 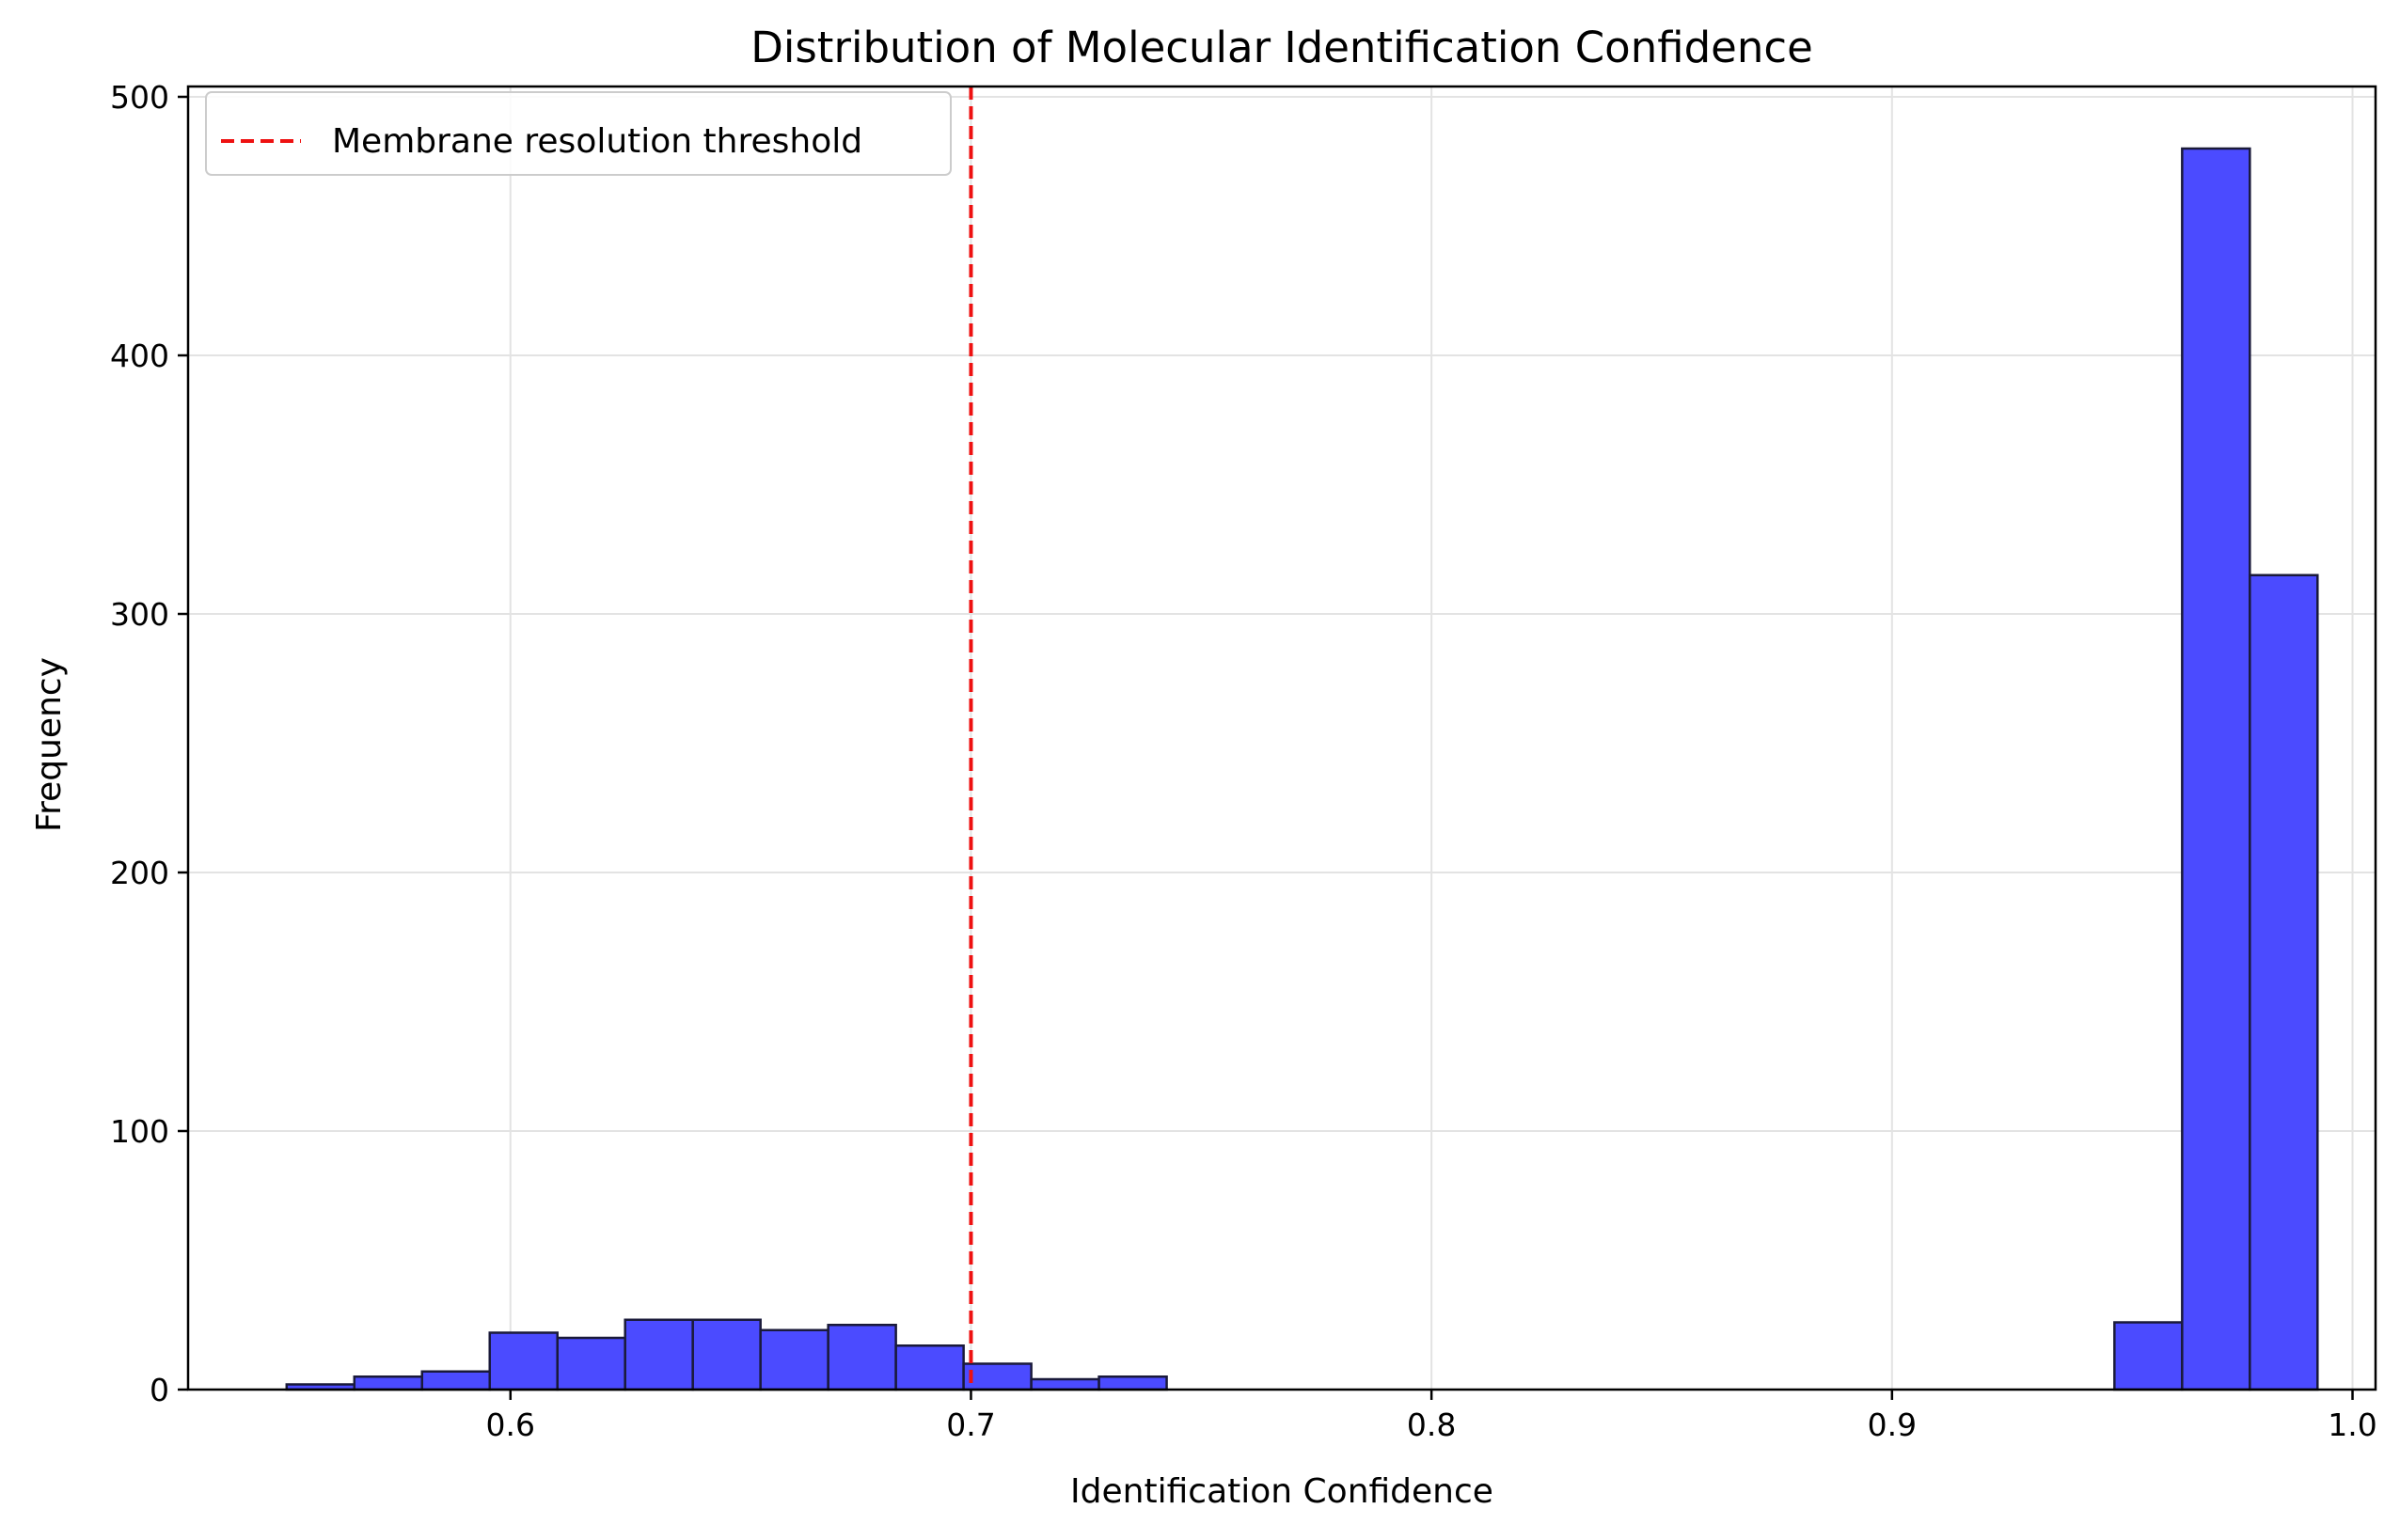 What do you see at coordinates (139, 873) in the screenshot?
I see `y-tick-label: 200` at bounding box center [139, 873].